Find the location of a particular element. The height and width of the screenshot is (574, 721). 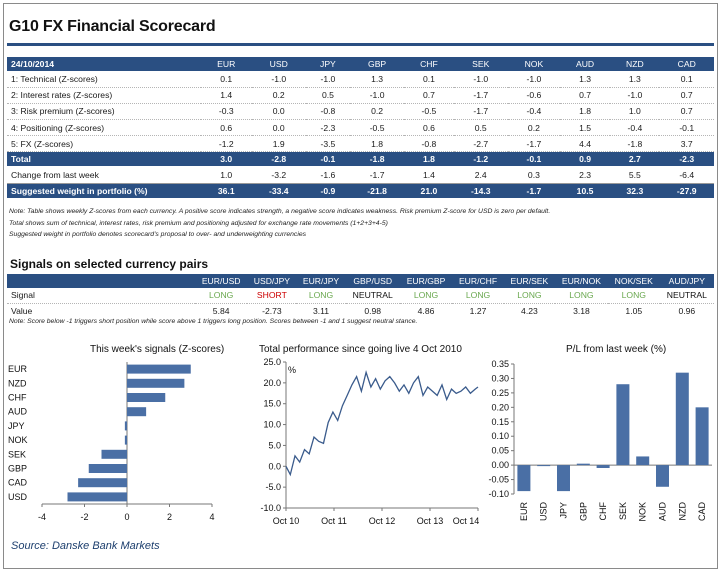

score-cell: -2.3 is located at coordinates (686, 158).